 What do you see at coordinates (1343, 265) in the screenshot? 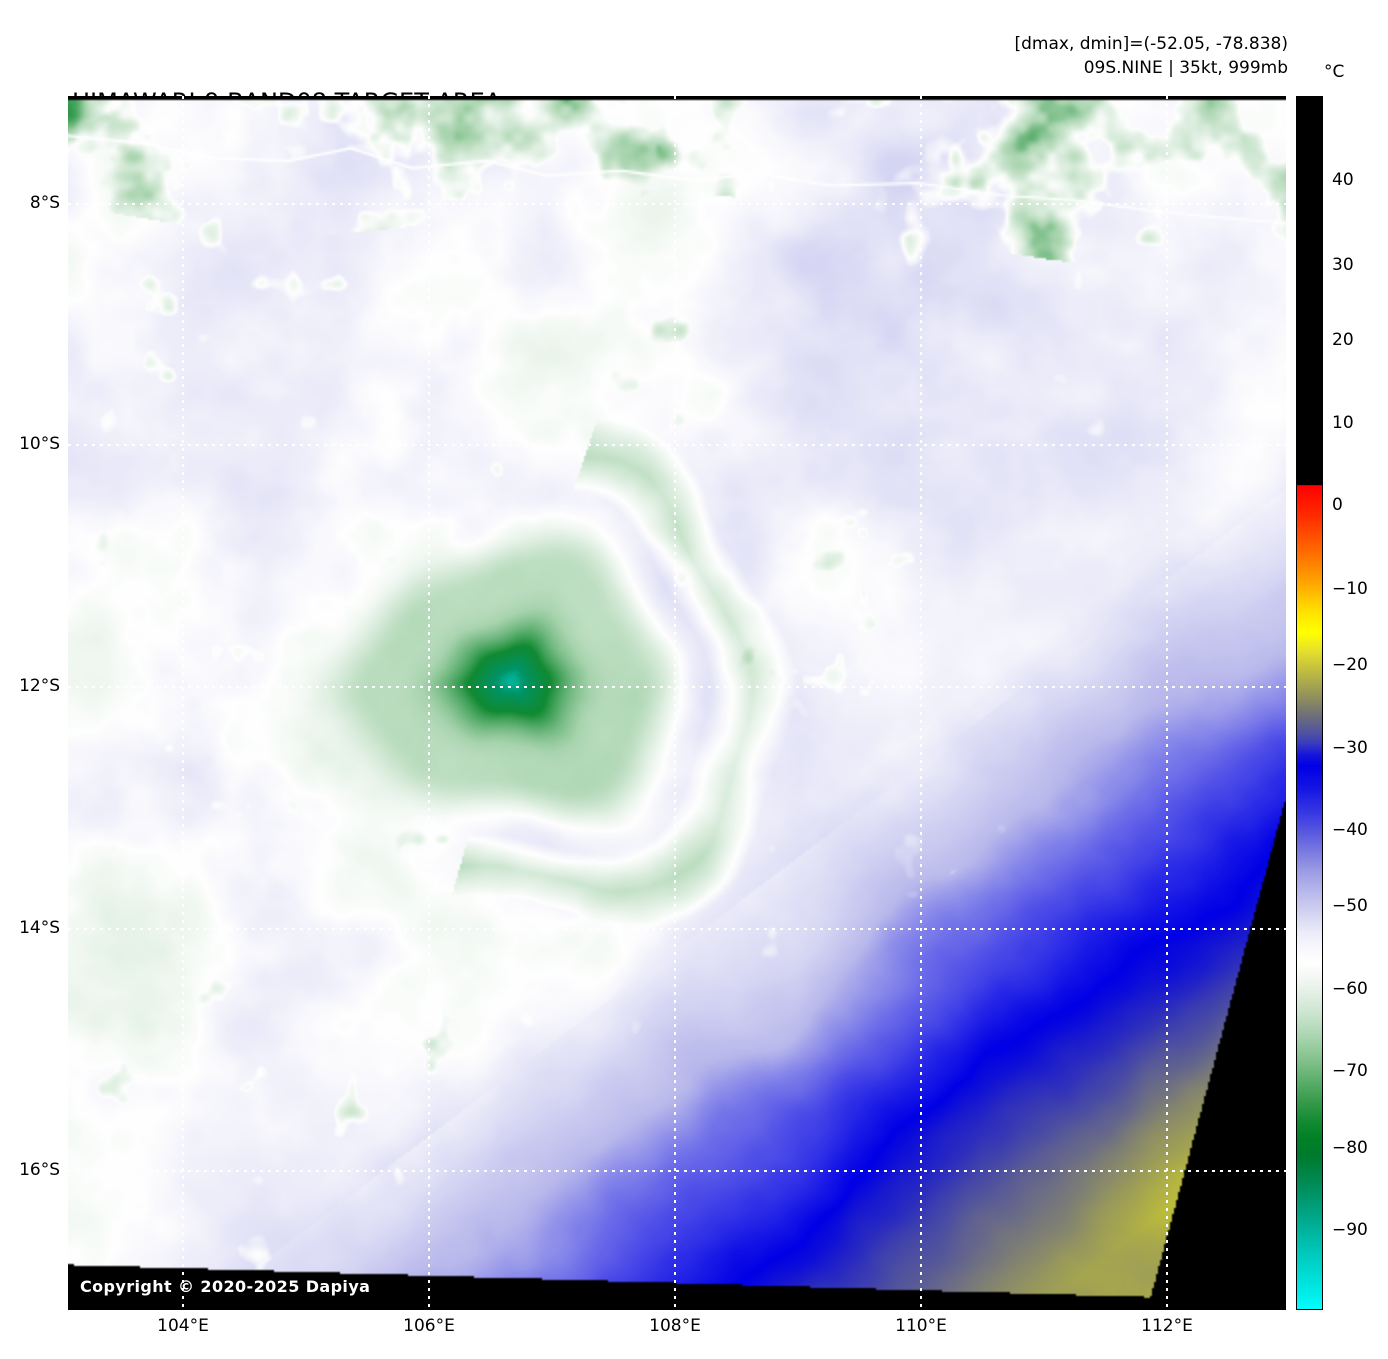
I see `cbtick-30: 30` at bounding box center [1343, 265].